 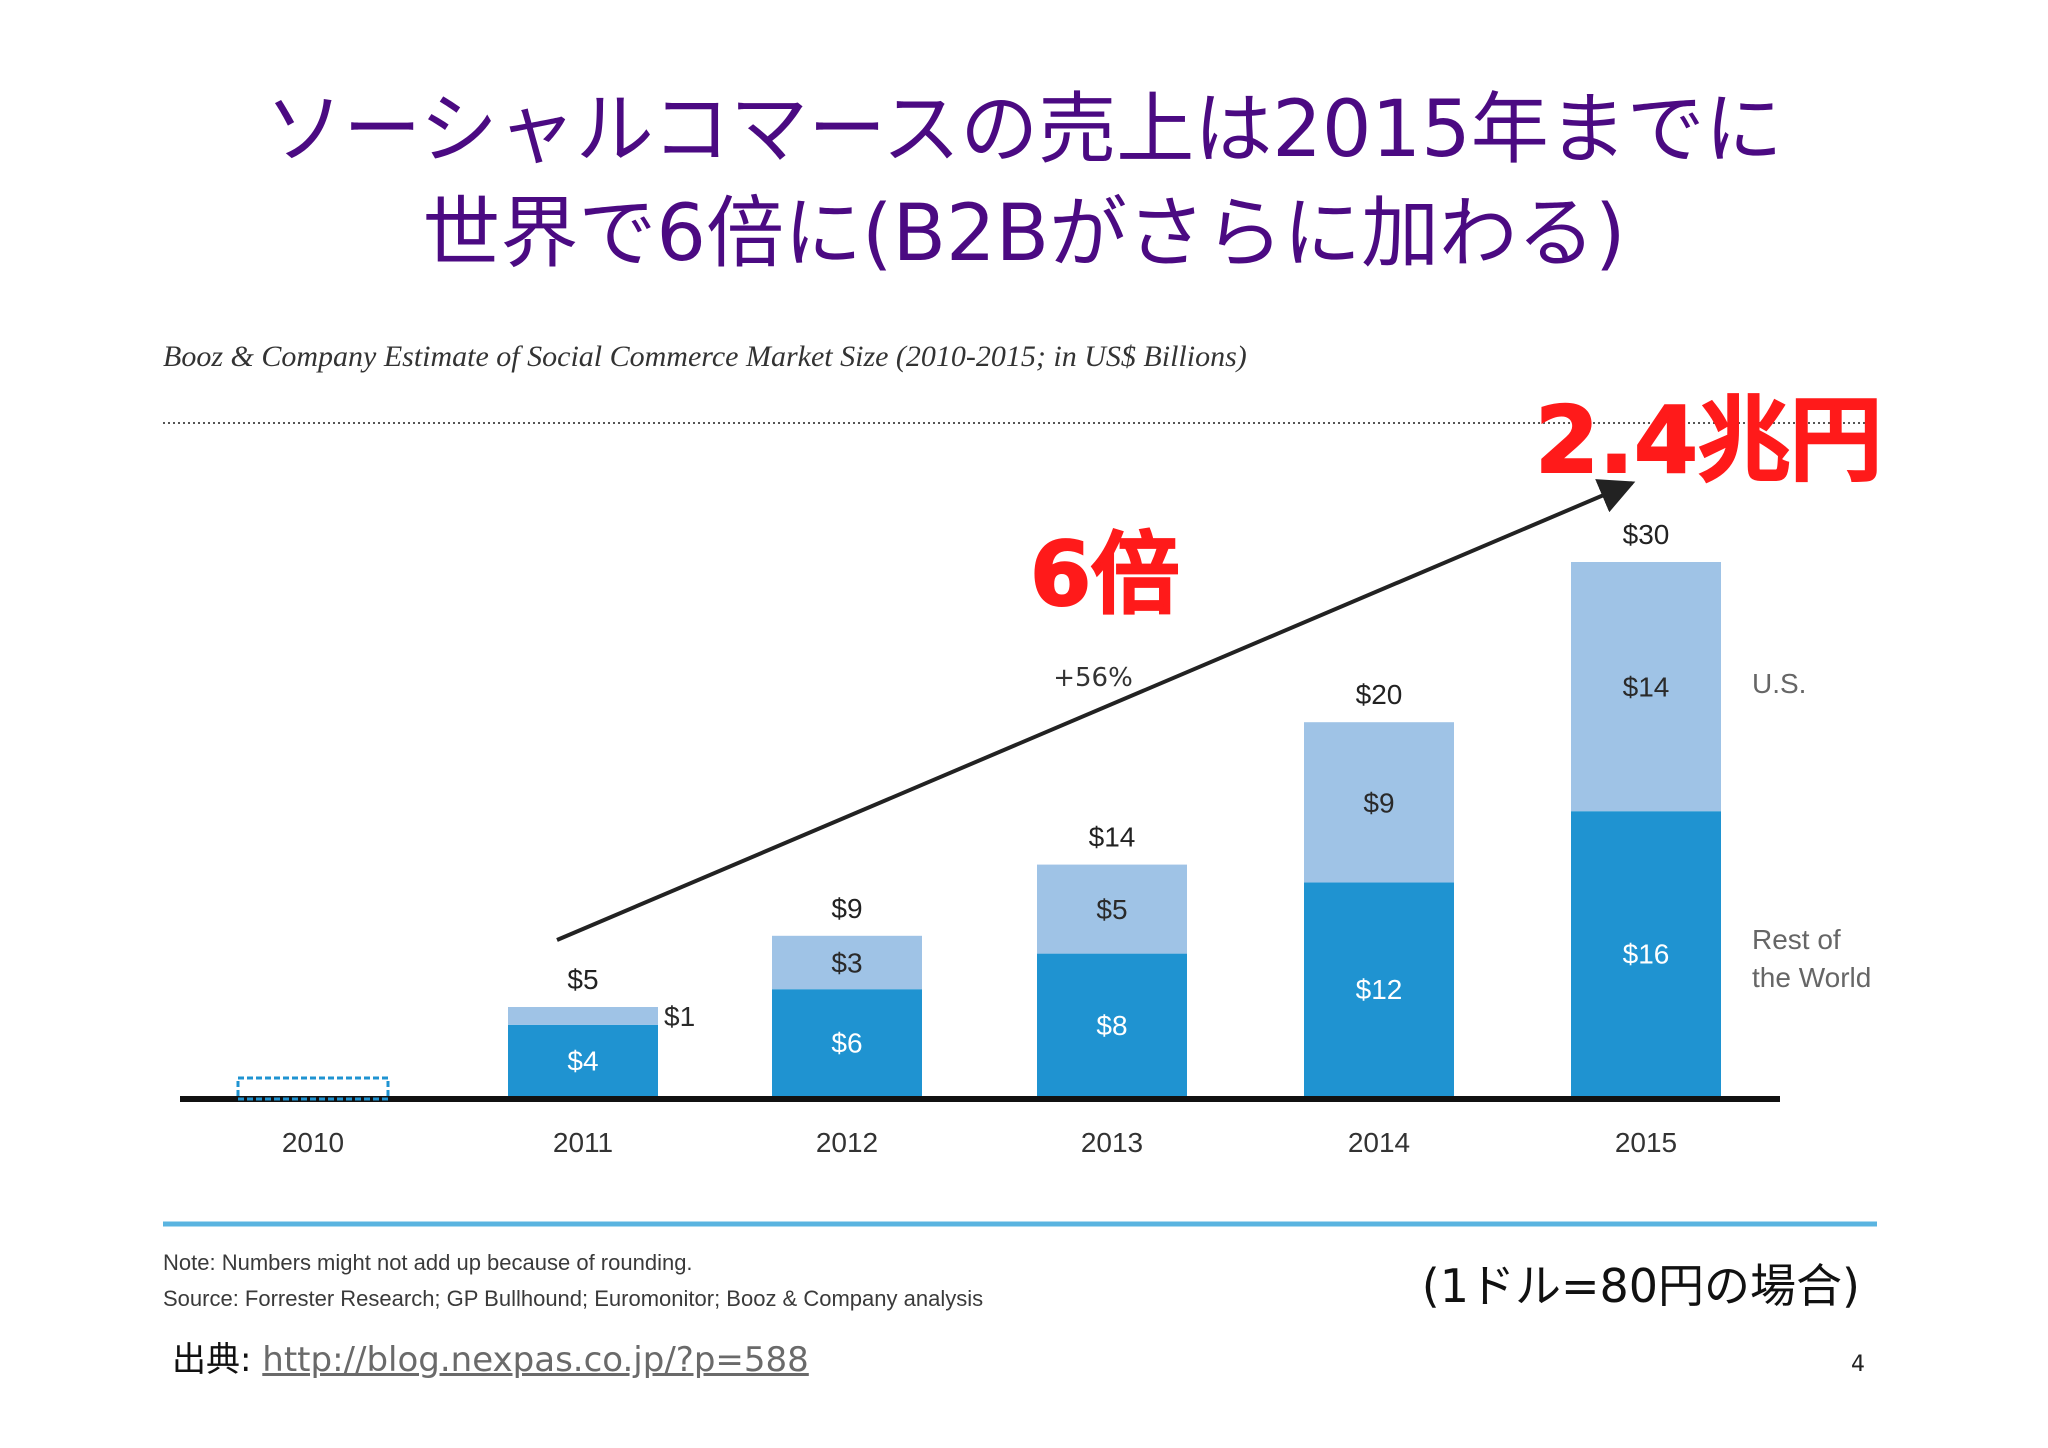 I want to click on x-tick-label: 2010, so click(x=313, y=1142).